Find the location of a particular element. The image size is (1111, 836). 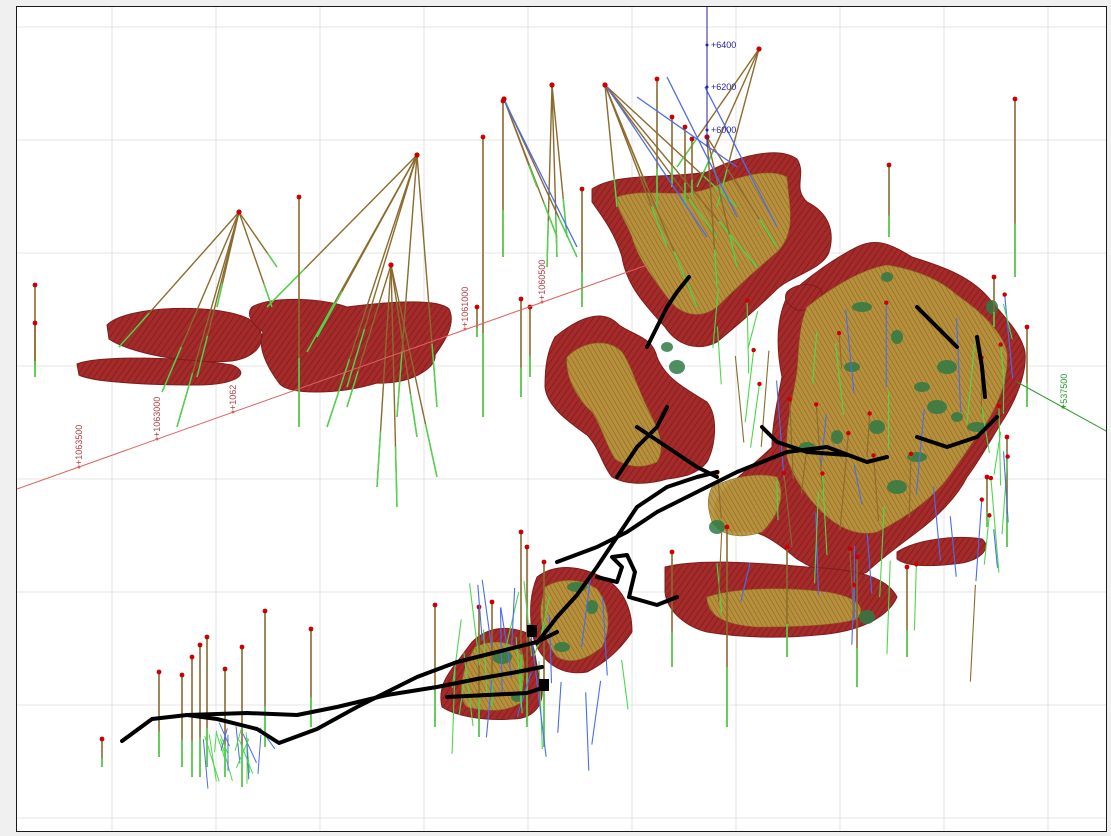

northing-tick-label: +1063000 is located at coordinates (157, 417).